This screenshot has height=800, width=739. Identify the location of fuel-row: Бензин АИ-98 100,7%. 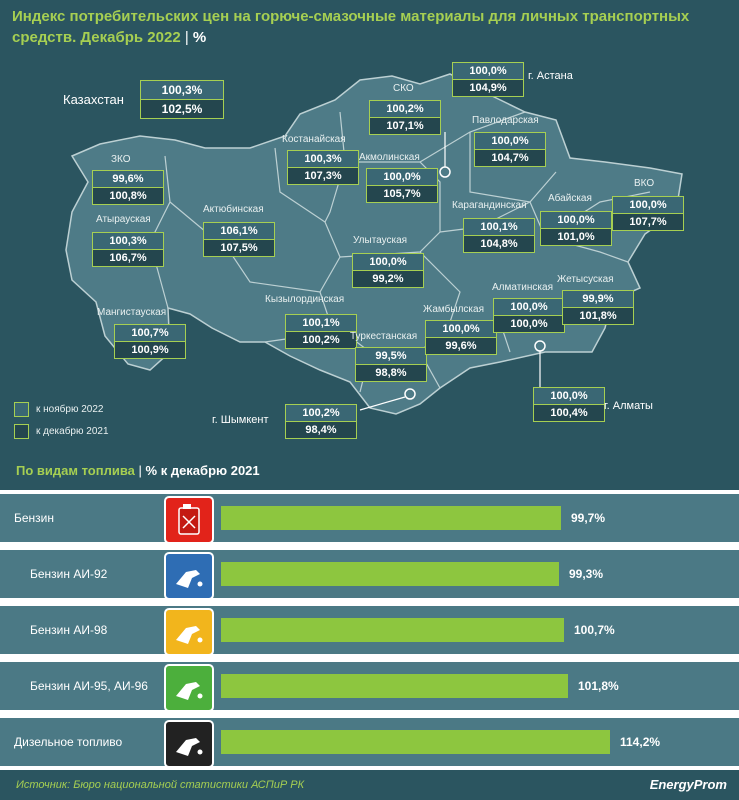
(369, 631).